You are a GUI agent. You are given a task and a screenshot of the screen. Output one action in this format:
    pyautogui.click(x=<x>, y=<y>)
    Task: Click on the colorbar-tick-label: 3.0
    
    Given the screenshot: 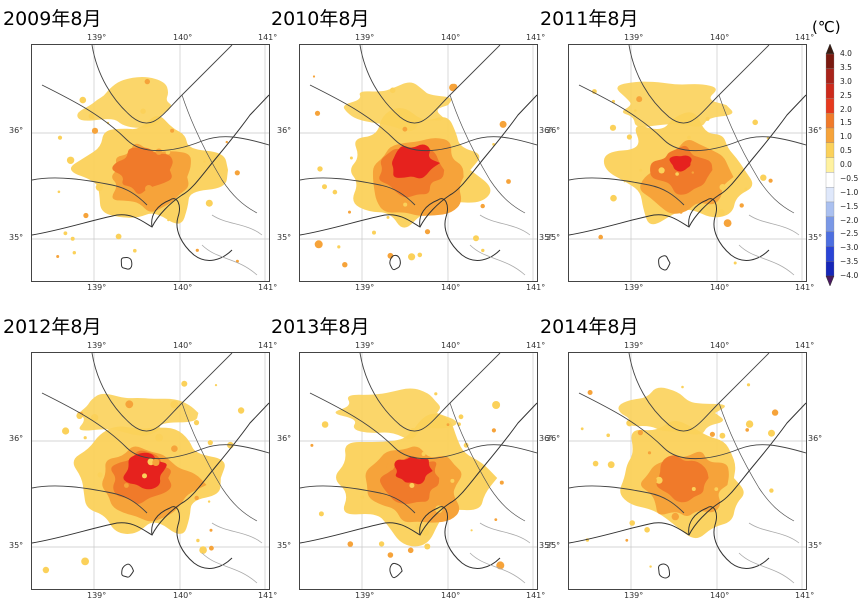 What is the action you would take?
    pyautogui.click(x=846, y=81)
    